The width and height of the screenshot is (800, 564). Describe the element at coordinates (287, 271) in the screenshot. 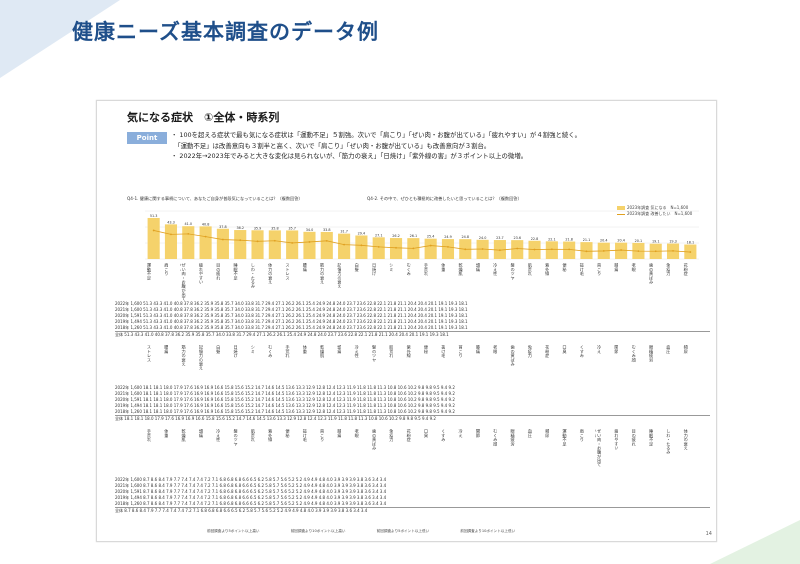

I see `category-label: ストレス` at that location.